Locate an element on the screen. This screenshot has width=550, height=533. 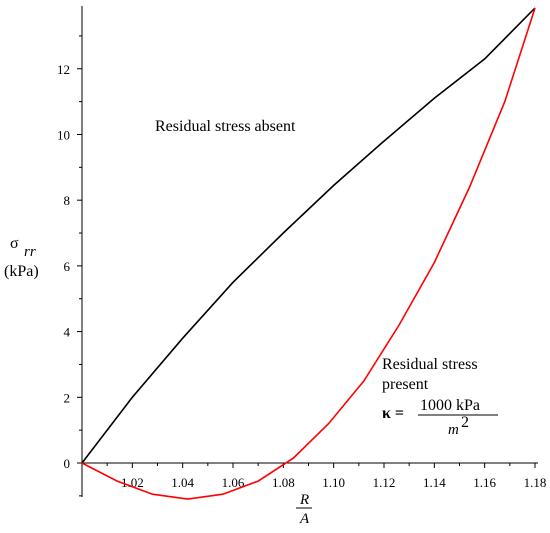
annotation-present-line1: Residual stress is located at coordinates (430, 364).